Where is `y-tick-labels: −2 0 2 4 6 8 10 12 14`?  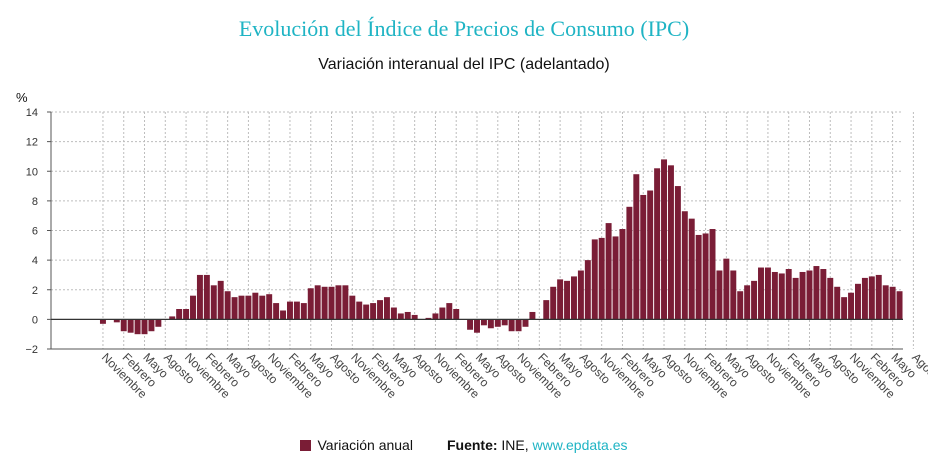
y-tick-labels: −2 0 2 4 6 8 10 12 14 is located at coordinates (31, 231).